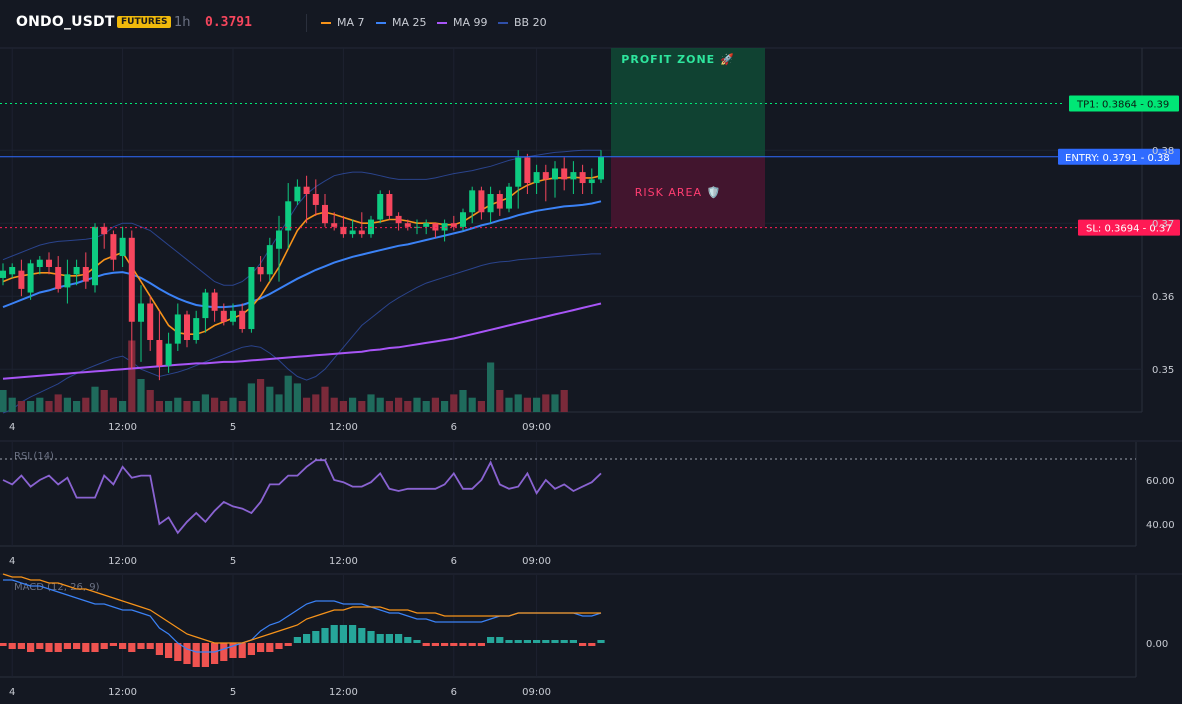  Describe the element at coordinates (1124, 103) in the screenshot. I see `tp-tag` at that location.